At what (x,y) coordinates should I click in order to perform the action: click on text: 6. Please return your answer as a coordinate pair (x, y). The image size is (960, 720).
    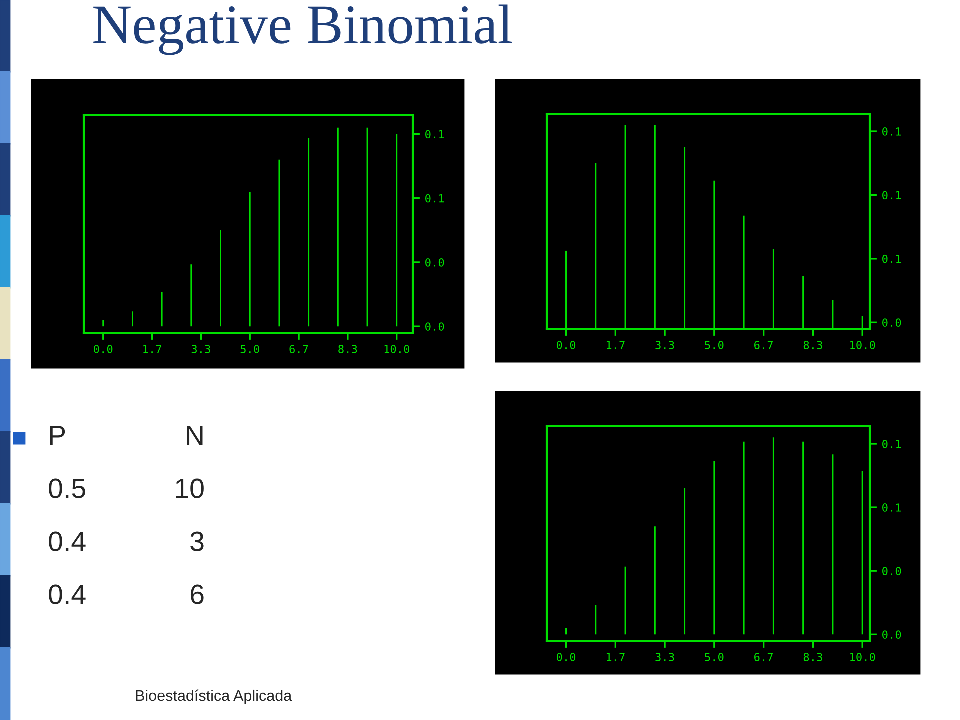
    Looking at the image, I should click on (197, 594).